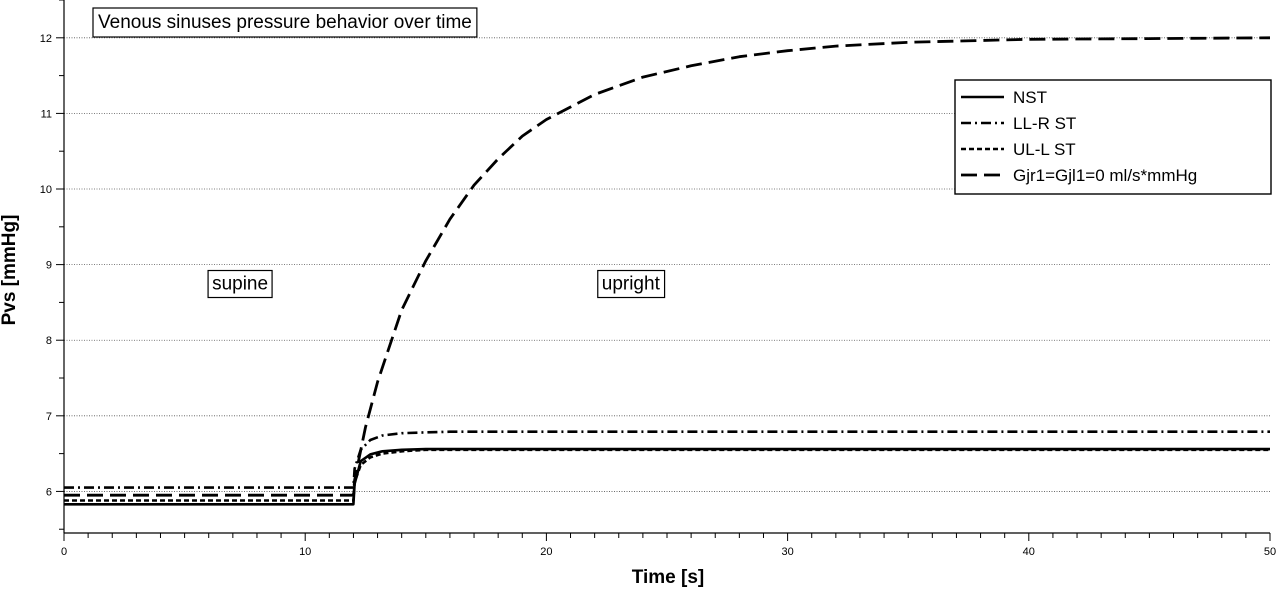 The image size is (1280, 589). What do you see at coordinates (64, 552) in the screenshot?
I see `x-tick-label: 0` at bounding box center [64, 552].